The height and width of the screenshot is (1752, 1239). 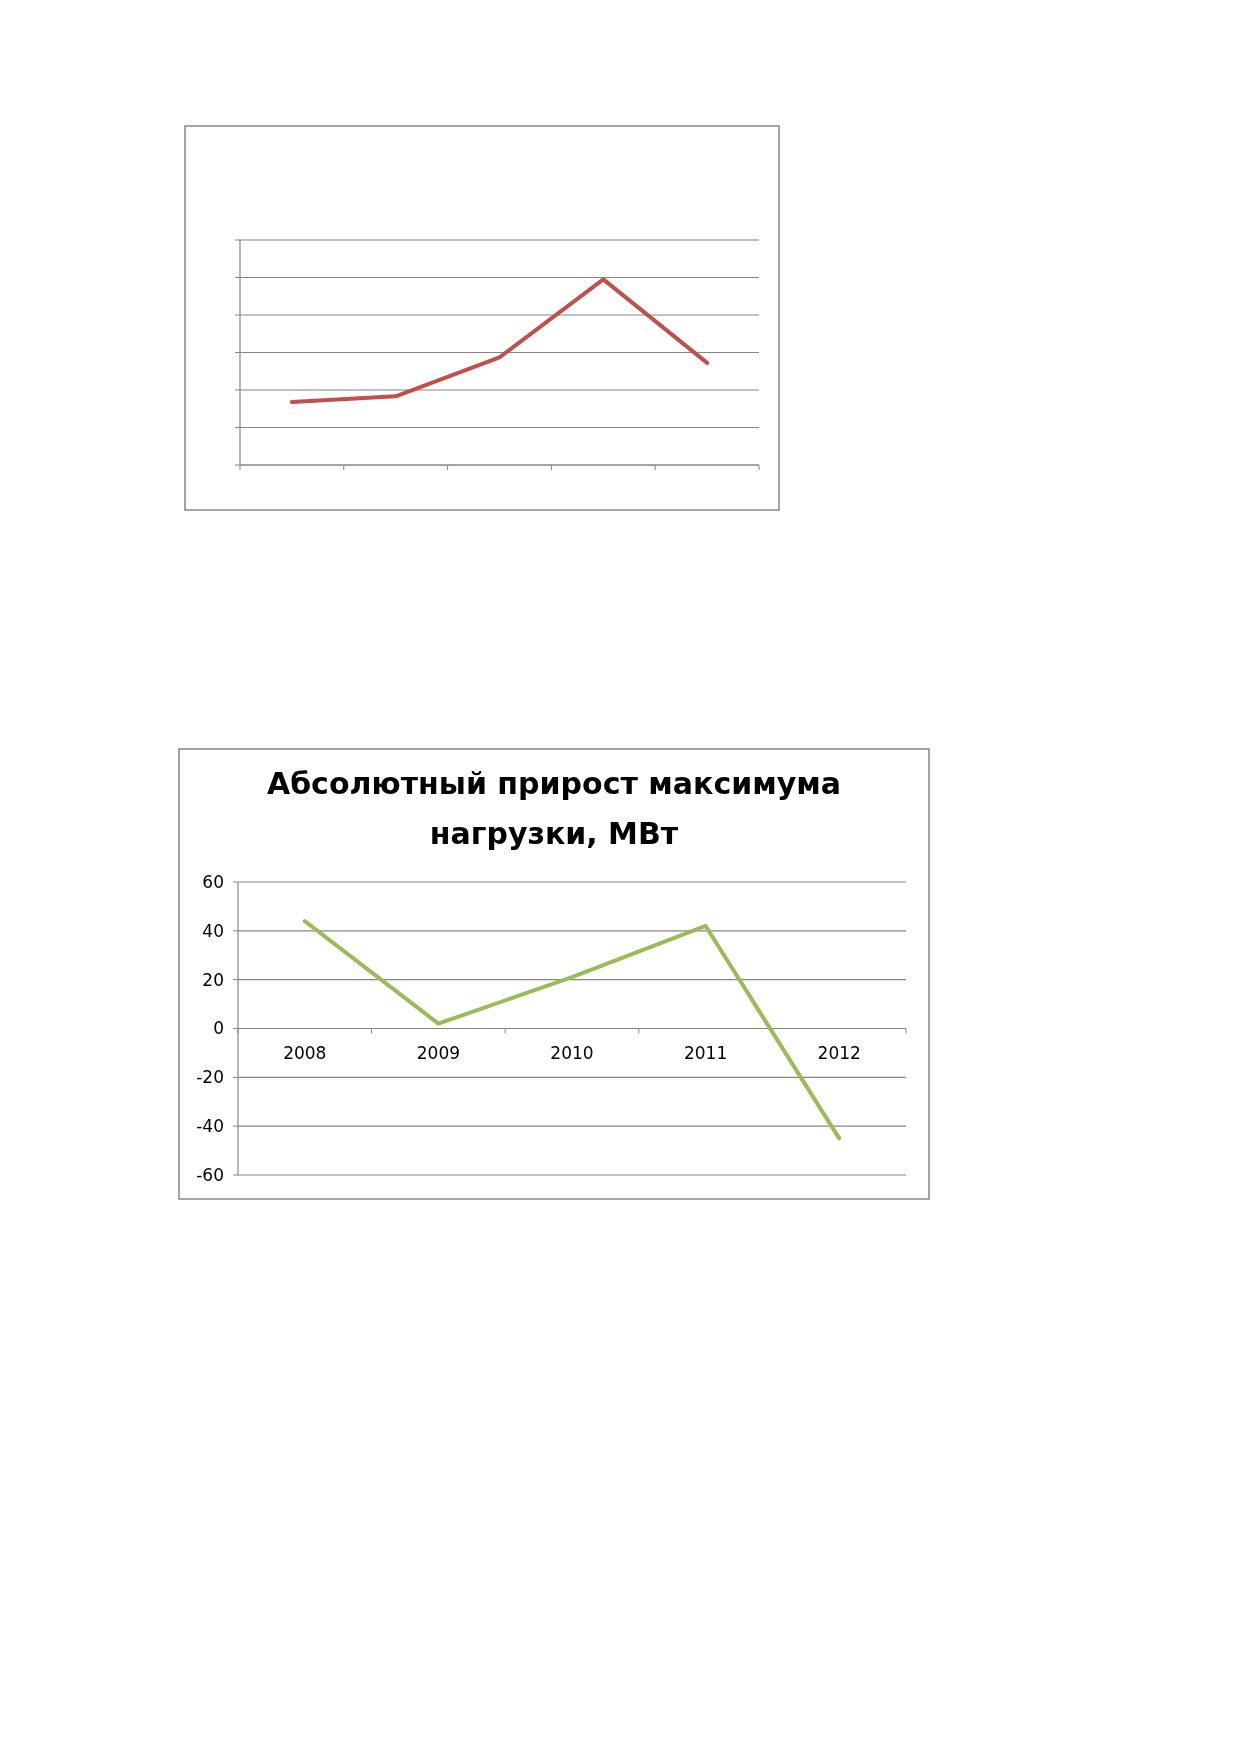 I want to click on y-tick-label: 0, so click(x=218, y=1028).